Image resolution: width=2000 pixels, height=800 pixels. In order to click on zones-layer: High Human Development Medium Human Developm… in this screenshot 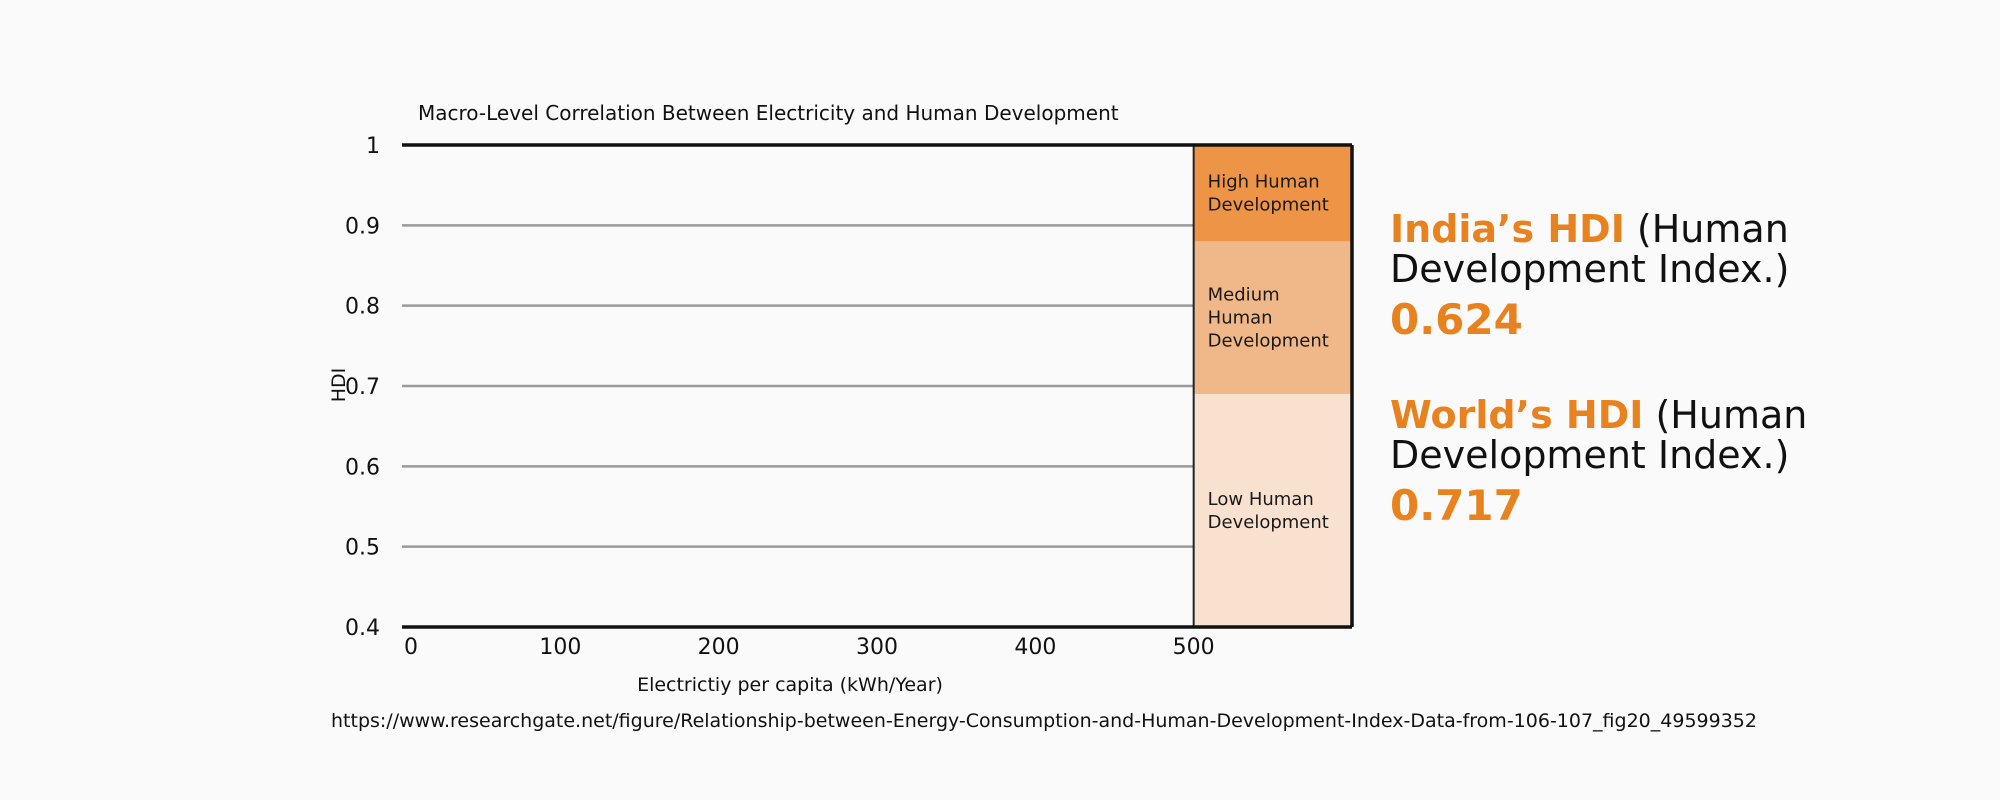, I will do `click(1272, 386)`.